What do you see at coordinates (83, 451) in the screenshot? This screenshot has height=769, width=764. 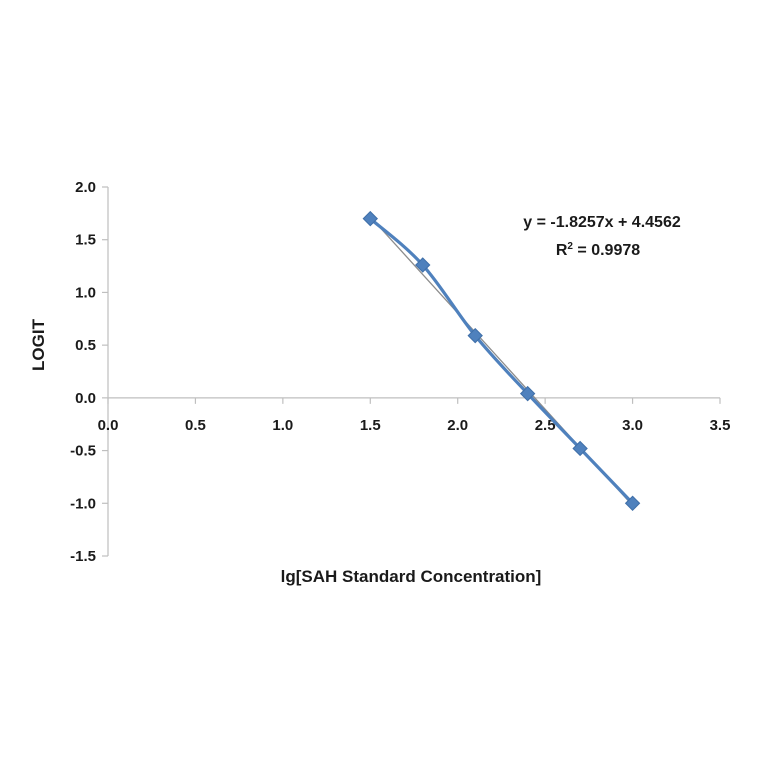 I see `y-tick-label: -0.5` at bounding box center [83, 451].